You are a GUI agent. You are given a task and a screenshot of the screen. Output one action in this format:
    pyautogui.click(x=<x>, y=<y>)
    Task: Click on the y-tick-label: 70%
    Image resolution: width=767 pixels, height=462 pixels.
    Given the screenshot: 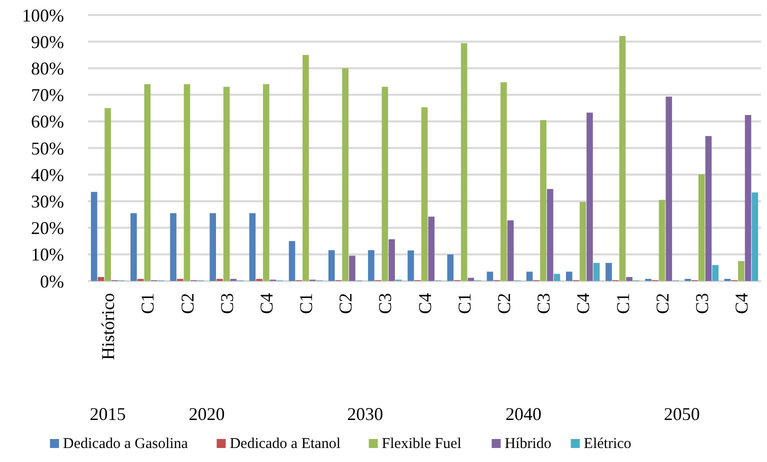 What is the action you would take?
    pyautogui.click(x=47, y=95)
    